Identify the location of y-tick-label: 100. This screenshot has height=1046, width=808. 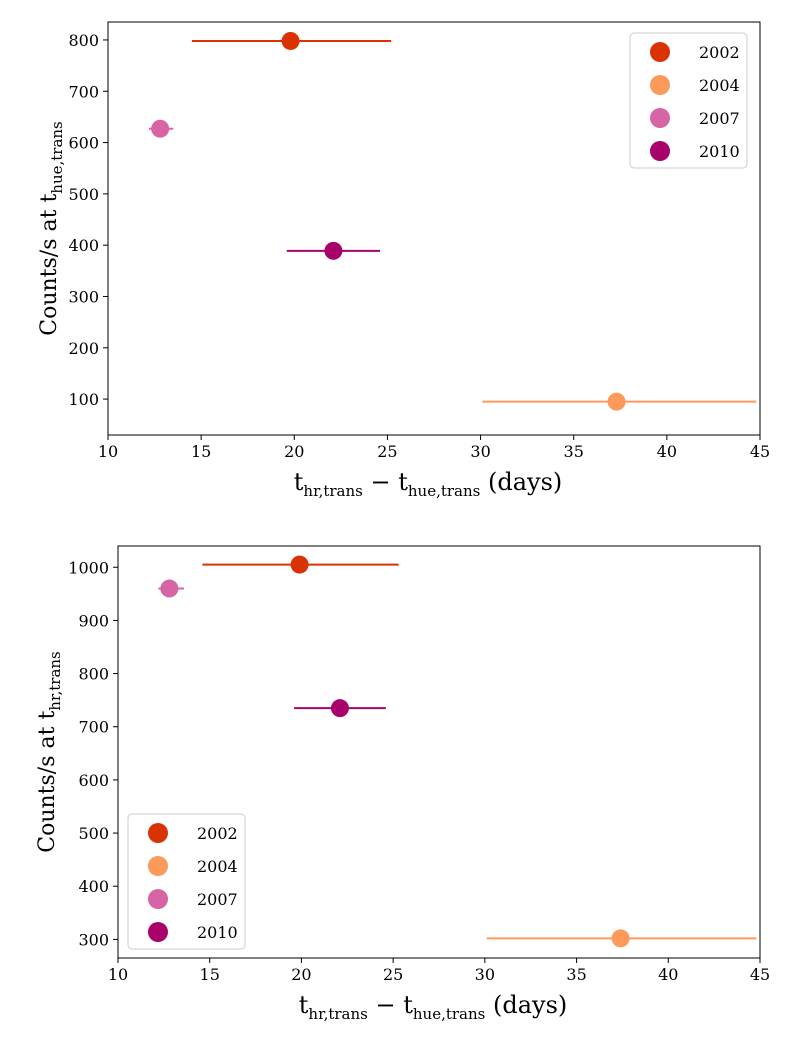
(83, 399).